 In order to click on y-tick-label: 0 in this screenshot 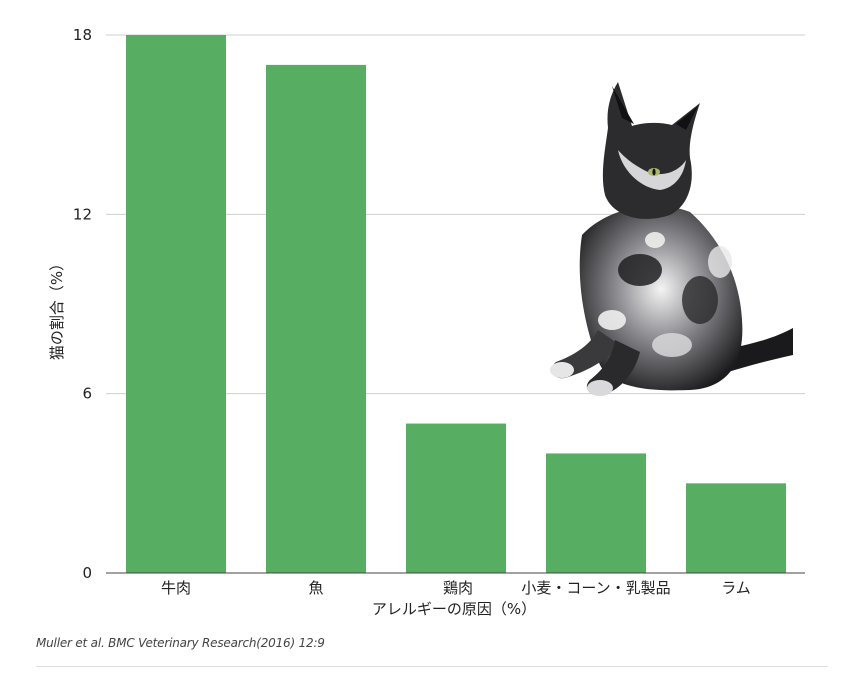, I will do `click(87, 573)`.